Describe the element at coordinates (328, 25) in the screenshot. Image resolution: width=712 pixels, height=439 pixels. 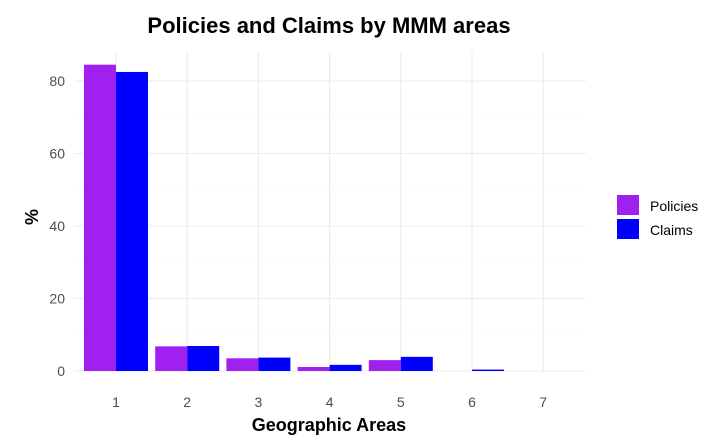
I see `chart-title: Policies and Claims by MMM areas` at that location.